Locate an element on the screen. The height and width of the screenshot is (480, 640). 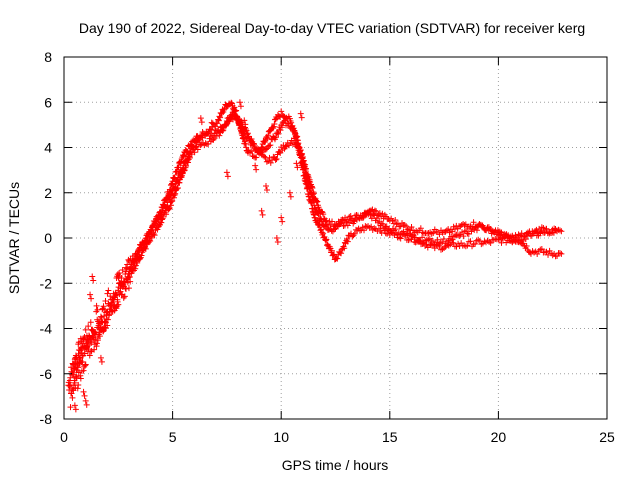
y-tick-label: 2 is located at coordinates (48, 193).